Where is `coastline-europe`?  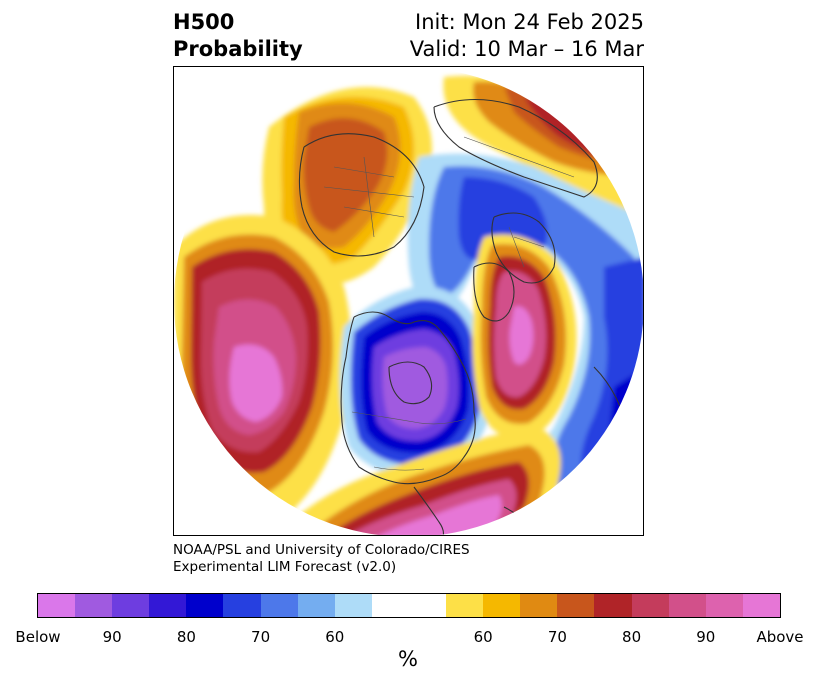 coastline-europe is located at coordinates (523, 248).